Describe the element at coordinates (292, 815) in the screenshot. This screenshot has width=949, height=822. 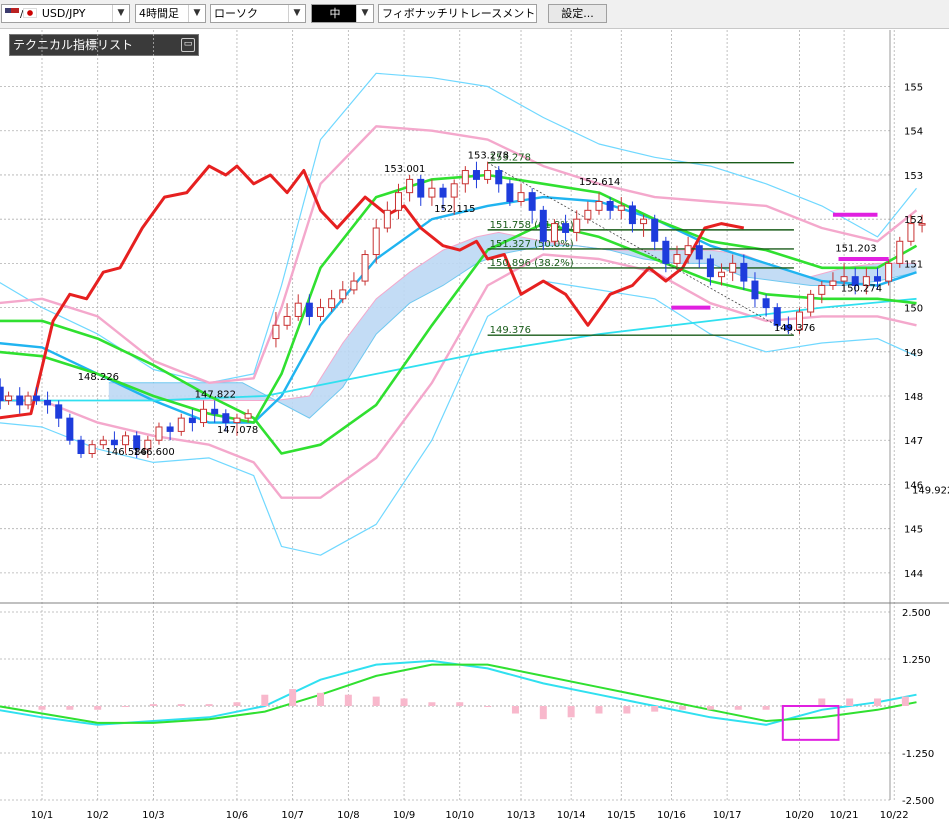
I see `date-tick-label: 10/7` at that location.